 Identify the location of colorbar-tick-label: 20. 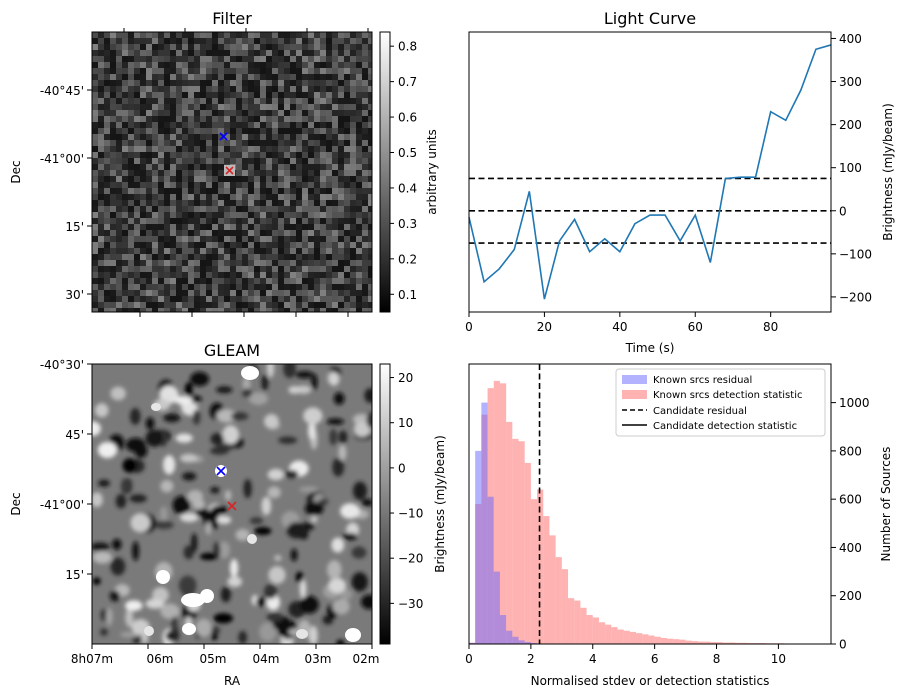
(405, 378).